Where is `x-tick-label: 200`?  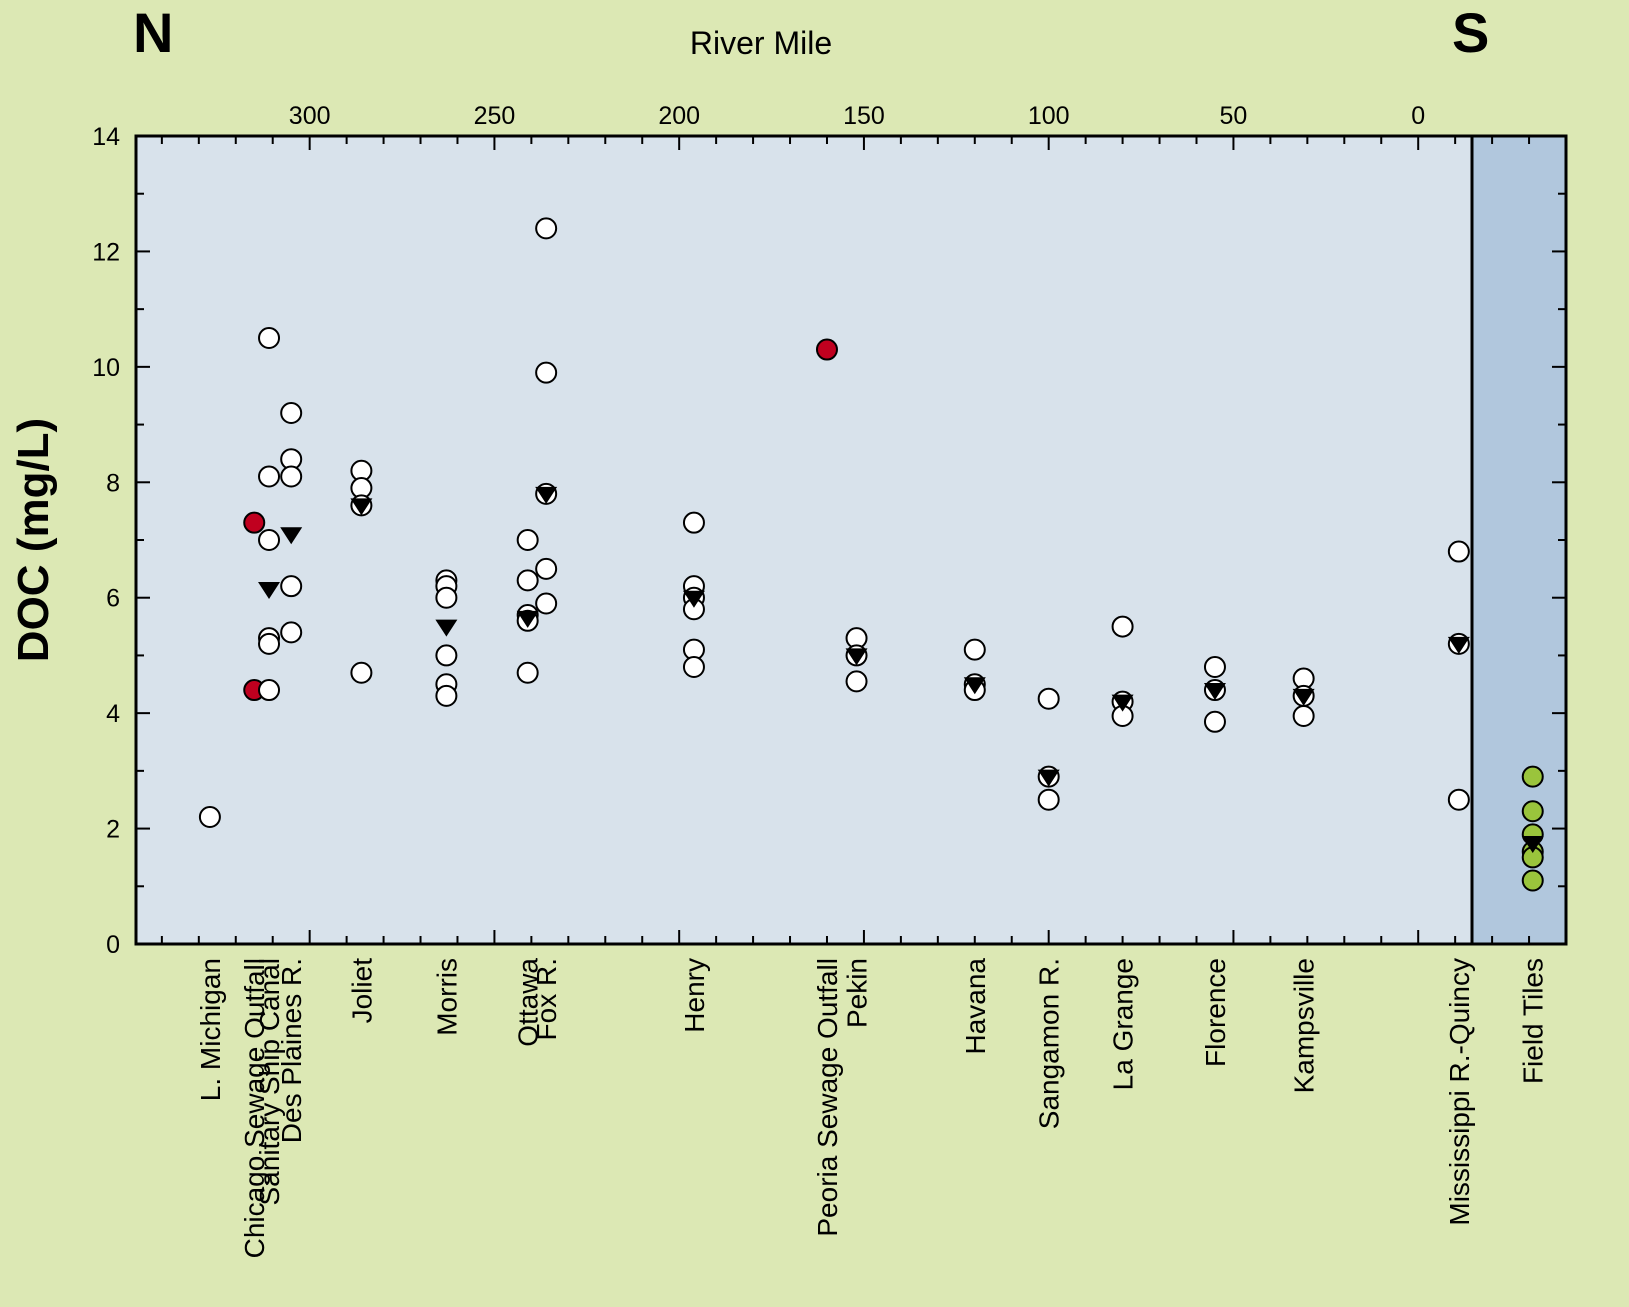
x-tick-label: 200 is located at coordinates (679, 116).